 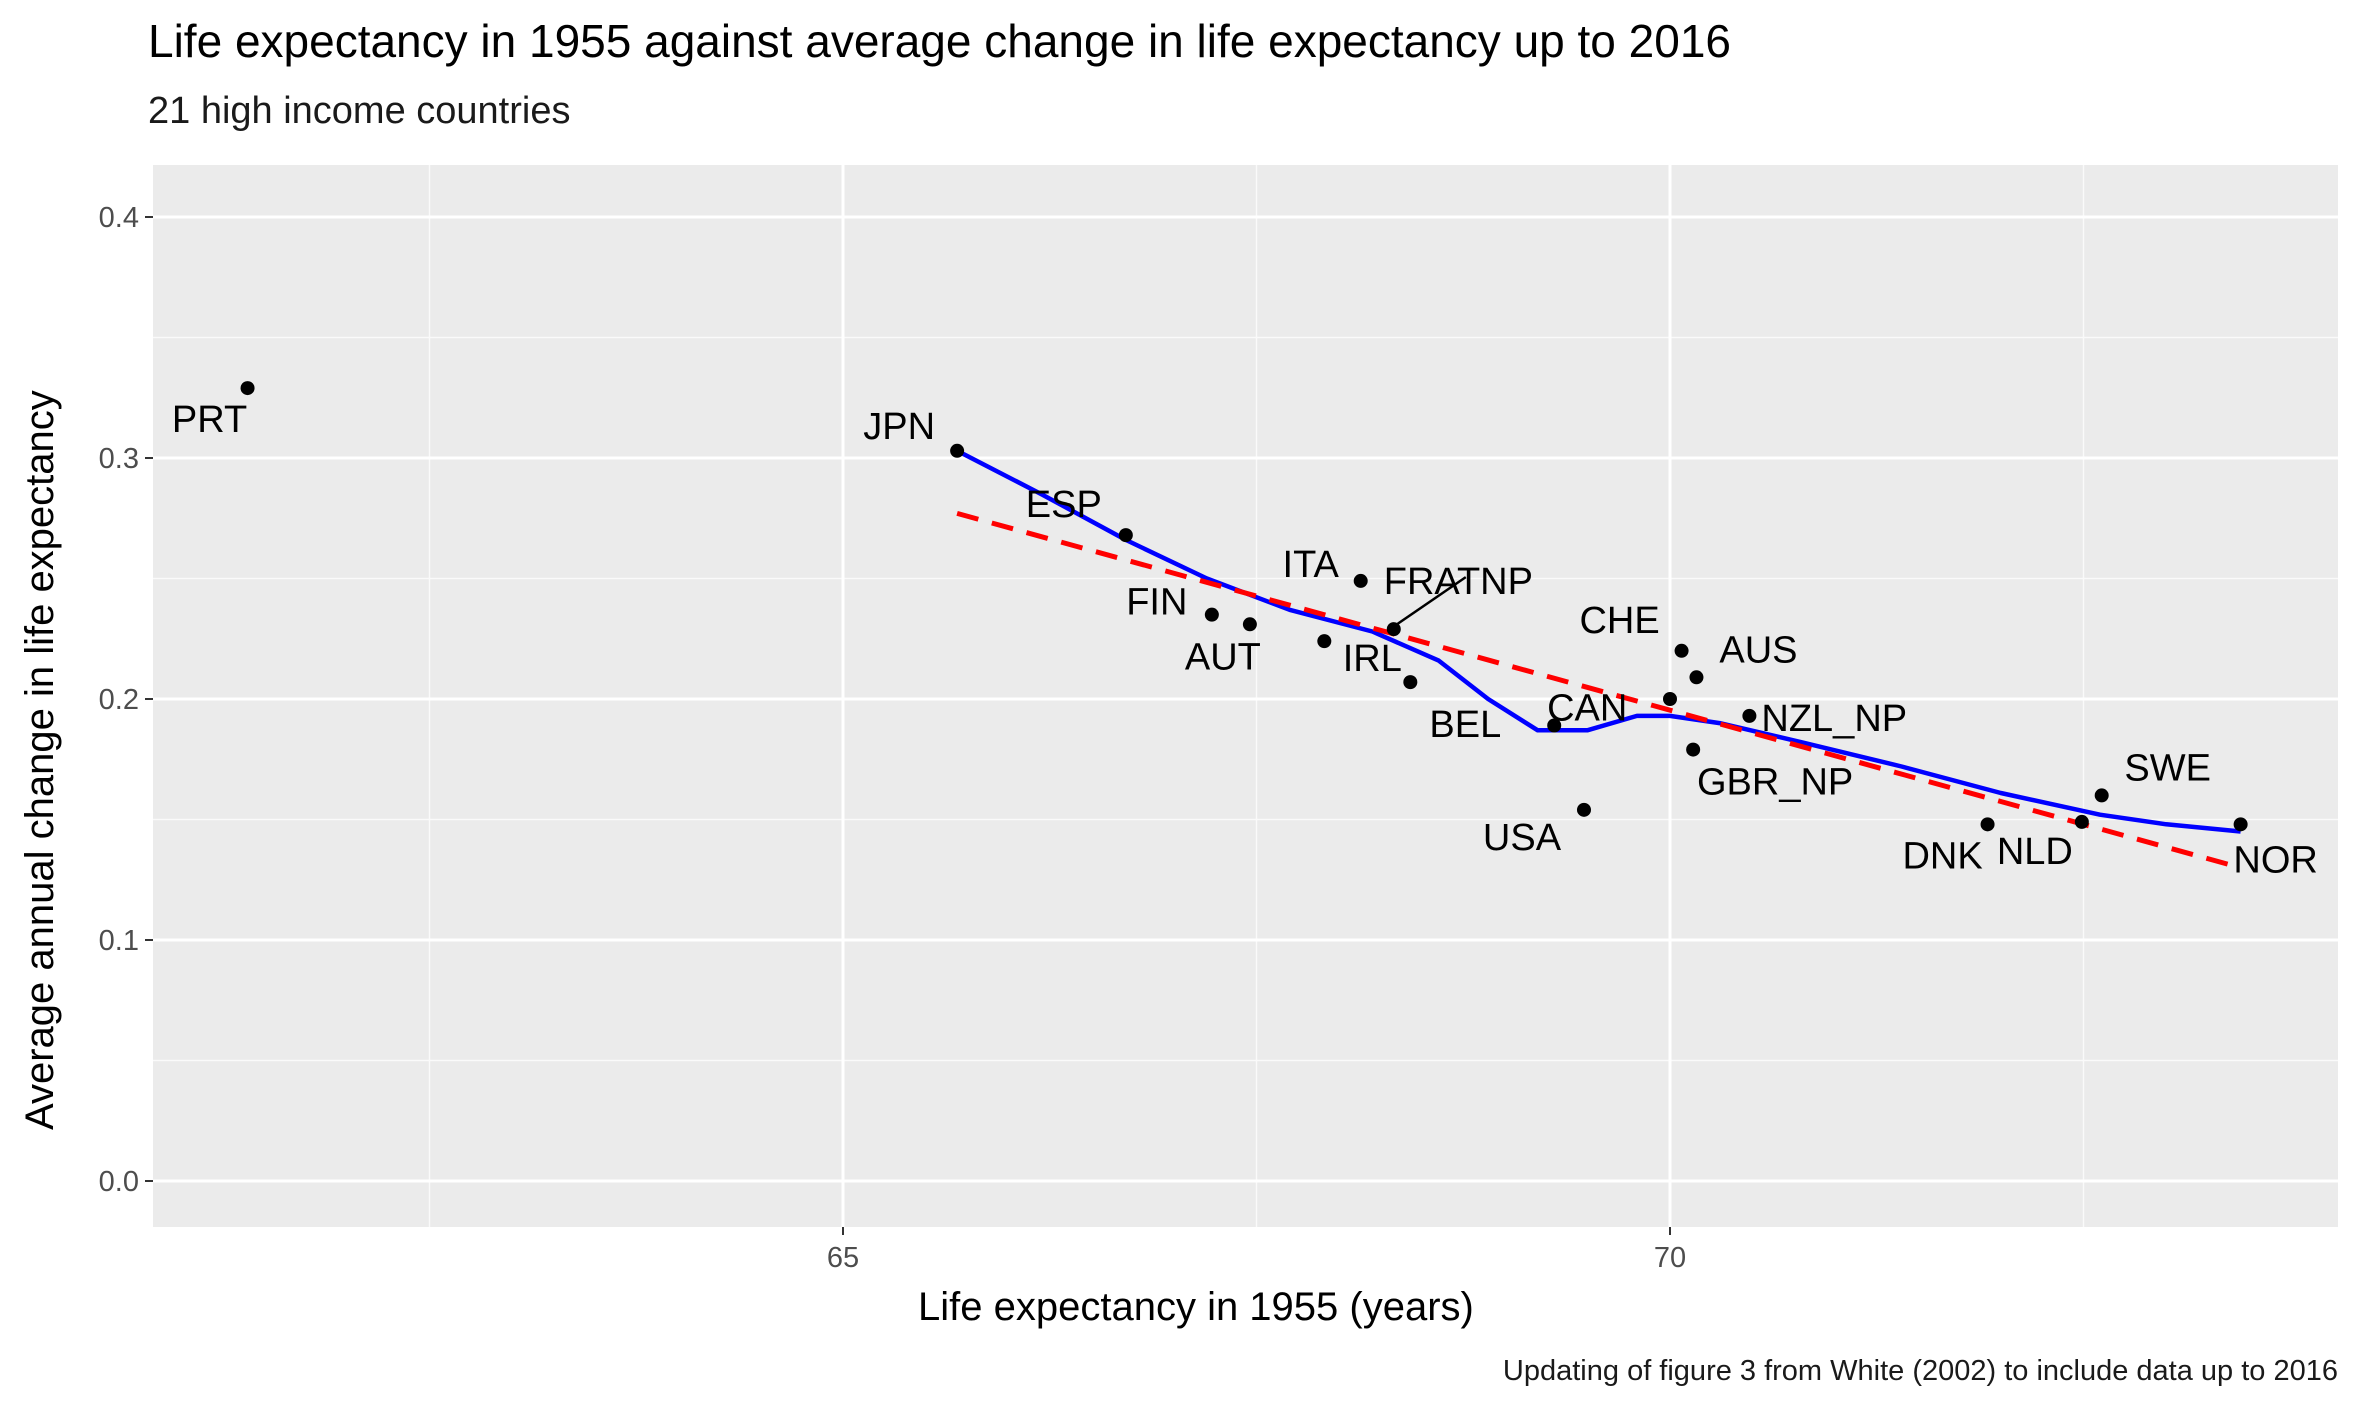 I want to click on point-label-aus: AUS, so click(x=1758, y=650).